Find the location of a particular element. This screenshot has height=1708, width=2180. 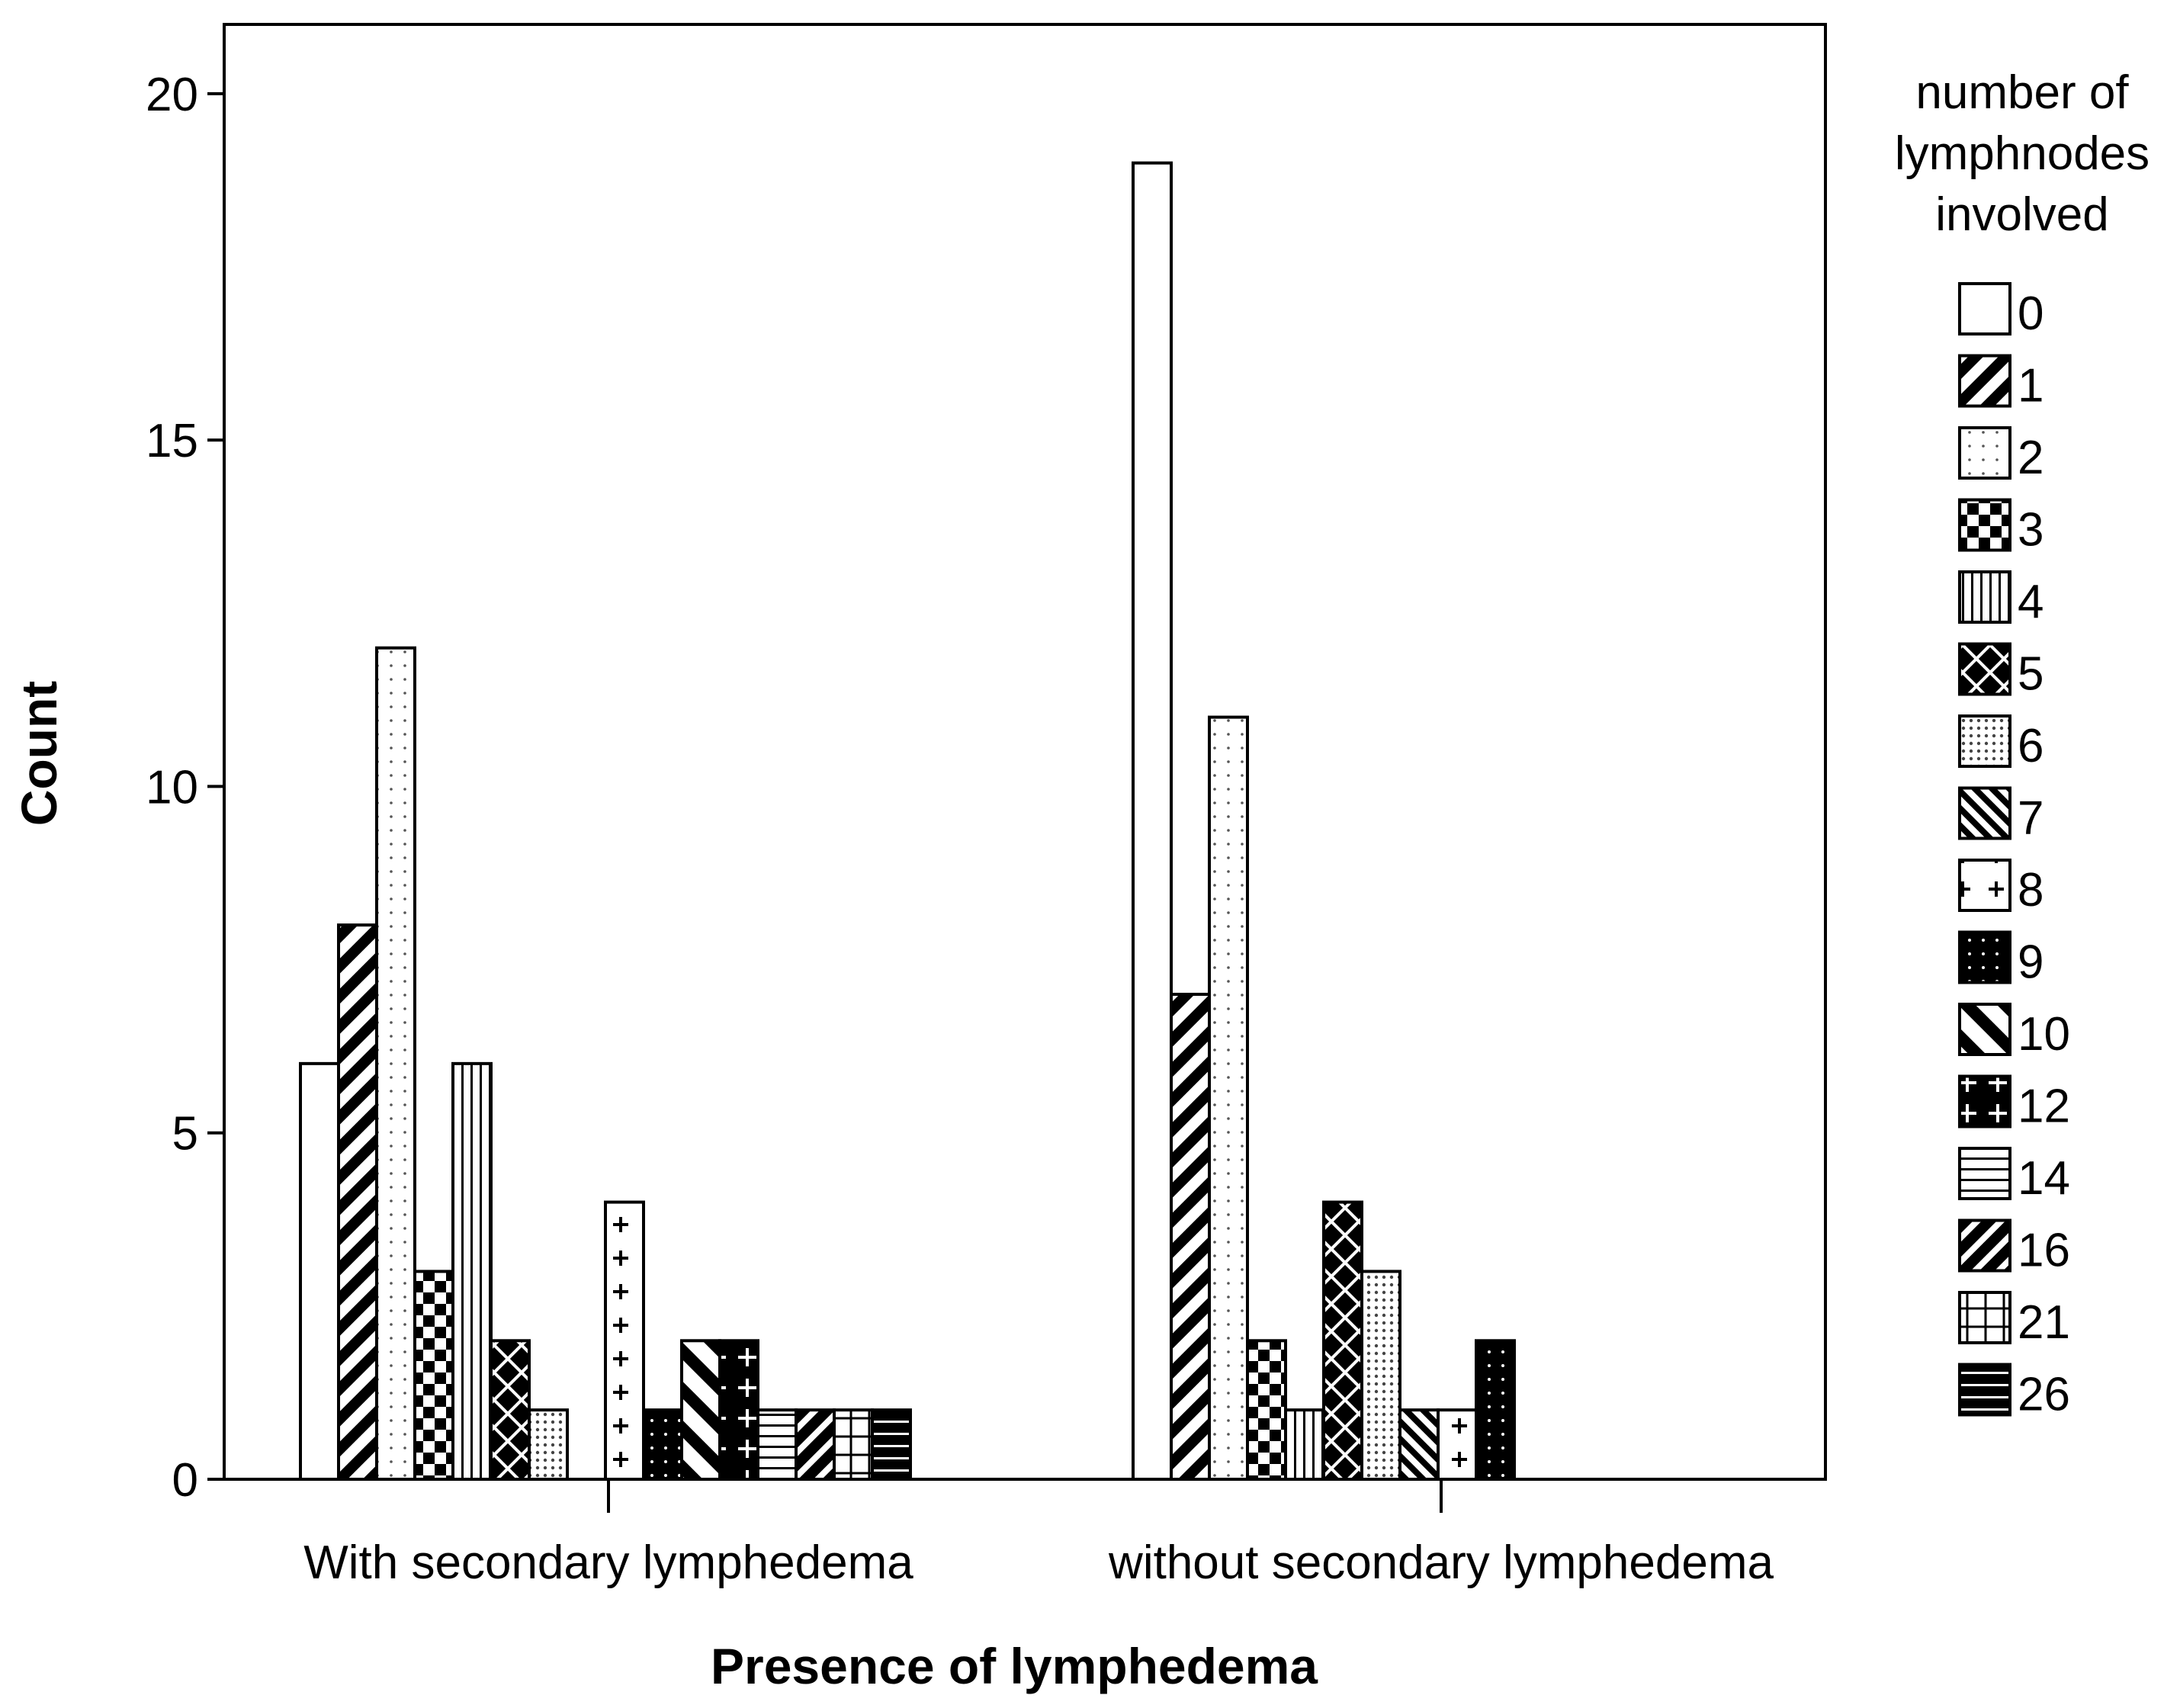

legend-label-21: 21 is located at coordinates (2044, 1322).